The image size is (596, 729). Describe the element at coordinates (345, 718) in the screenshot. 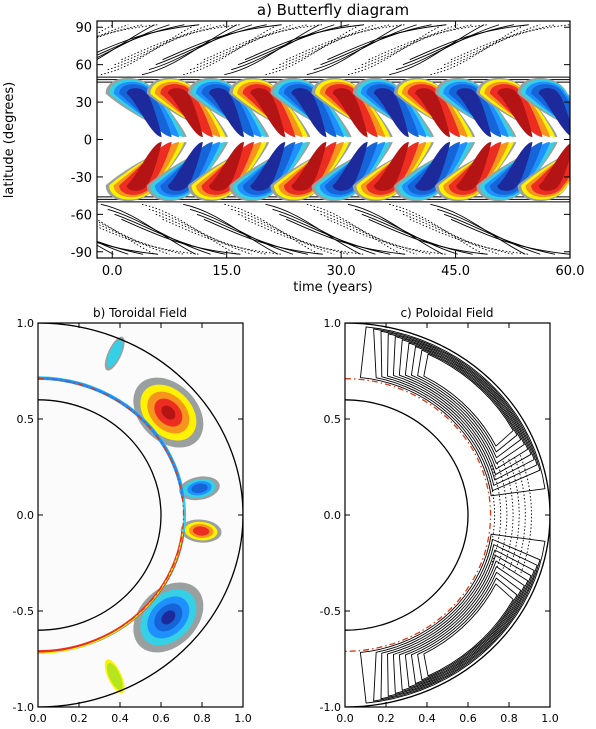

I see `x-tick-label: 0.0` at that location.